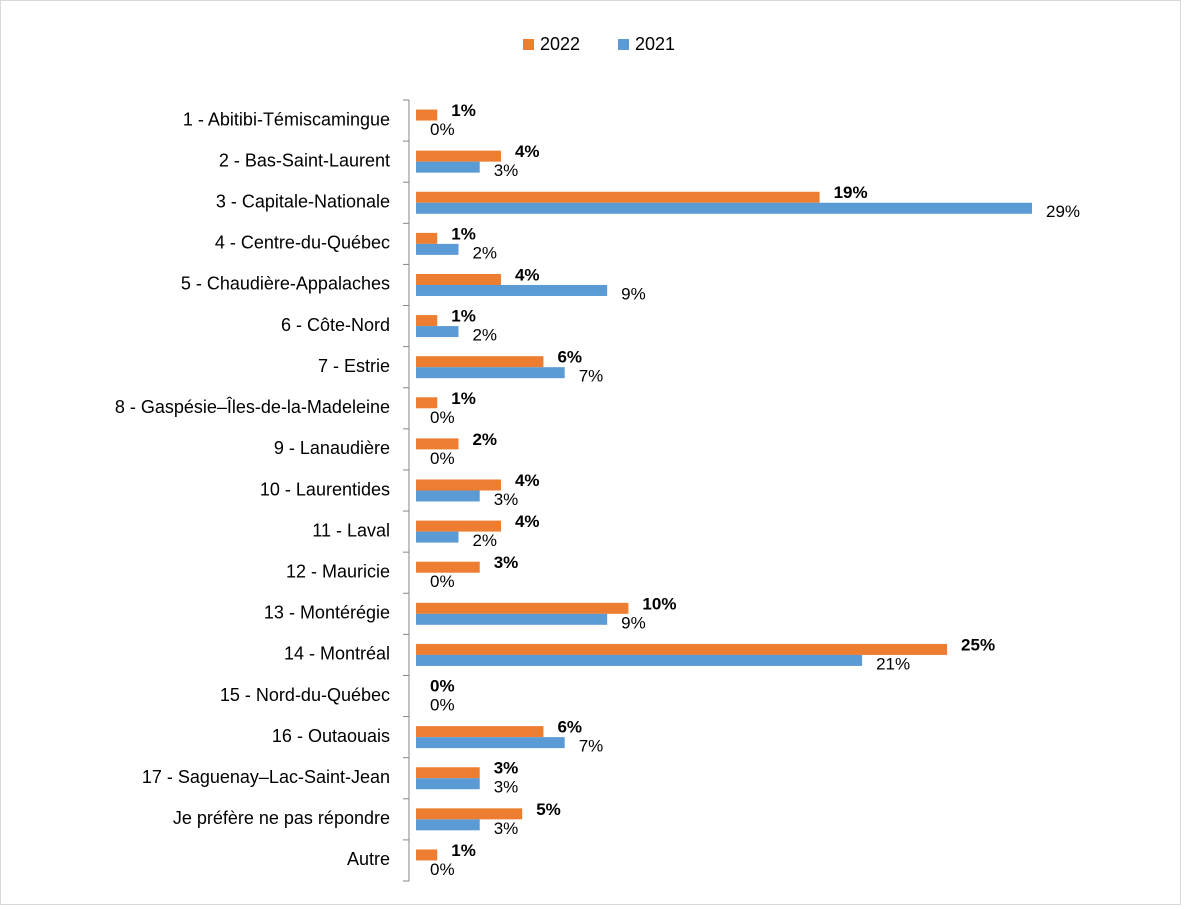 This screenshot has height=909, width=1185. I want to click on category-label: 4 - Centre-du-Québec, so click(302, 243).